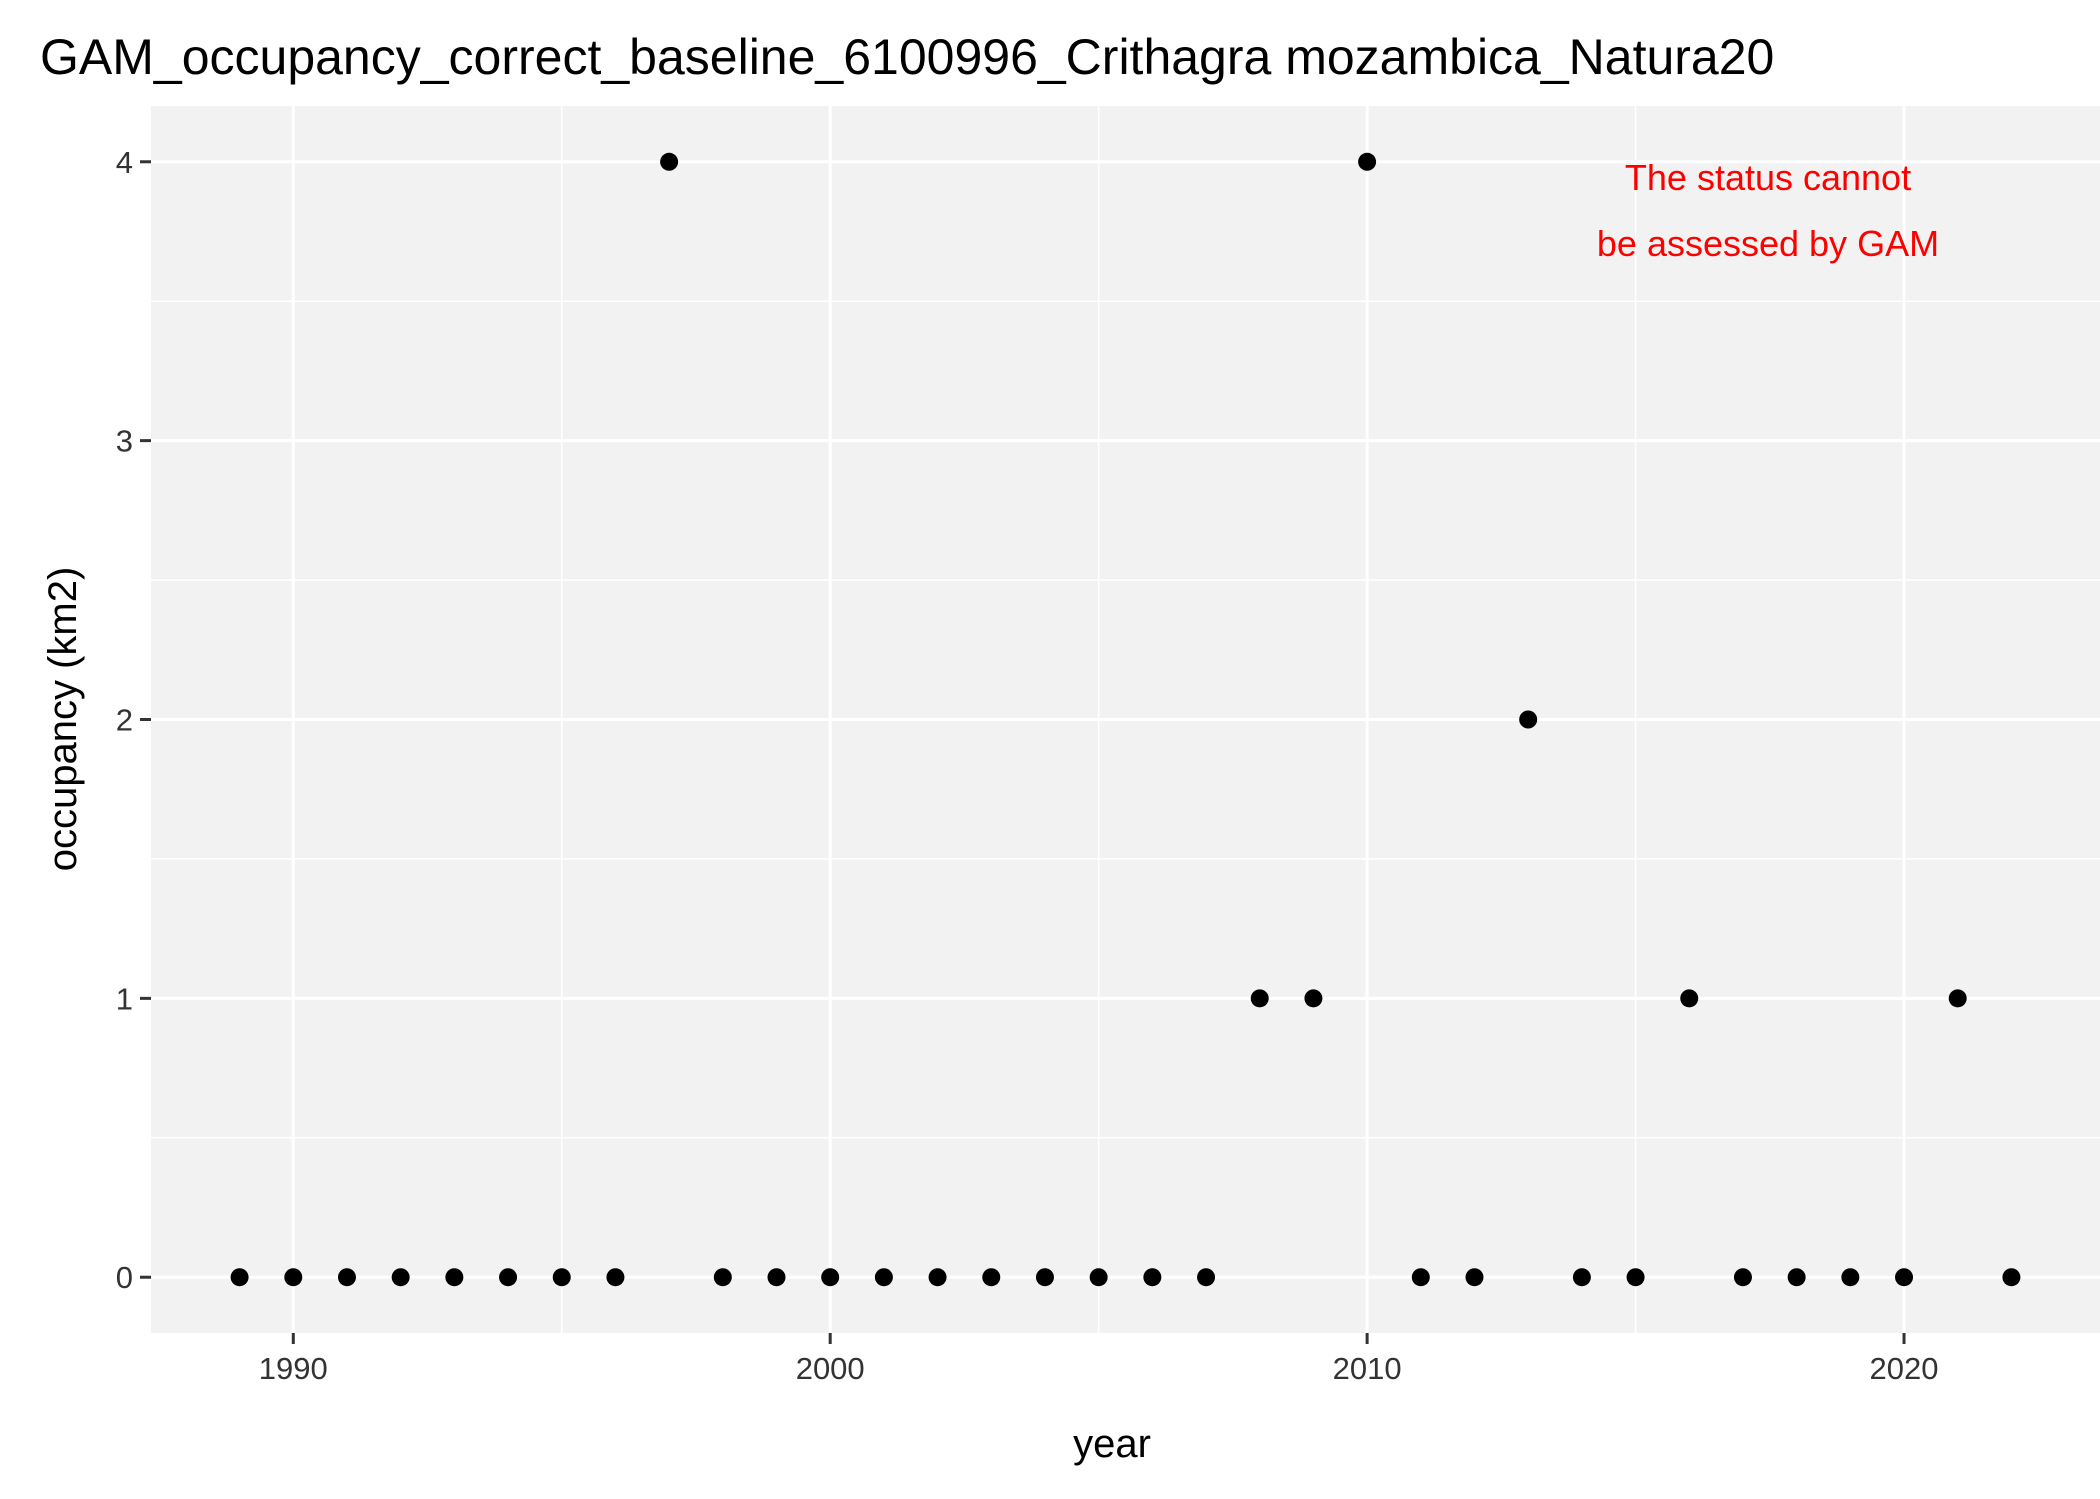  I want to click on y-tick-label: 3, so click(124, 441).